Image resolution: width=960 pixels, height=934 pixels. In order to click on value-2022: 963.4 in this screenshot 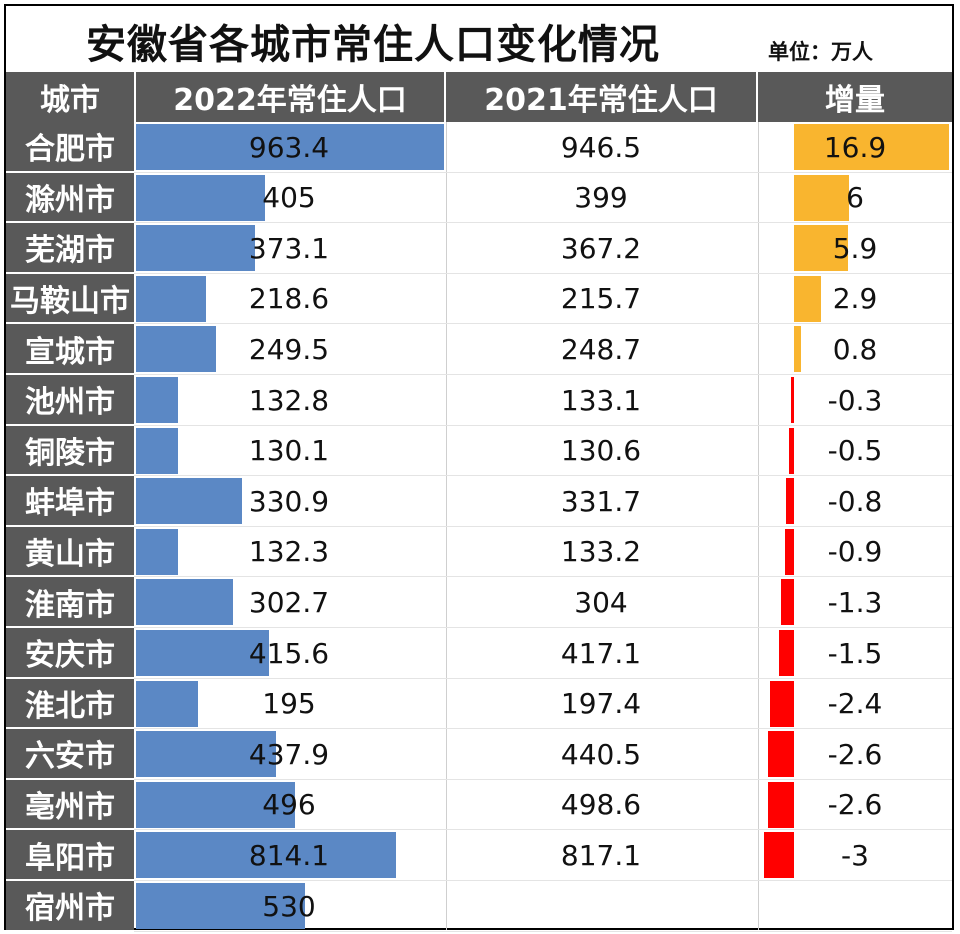, I will do `click(289, 147)`.